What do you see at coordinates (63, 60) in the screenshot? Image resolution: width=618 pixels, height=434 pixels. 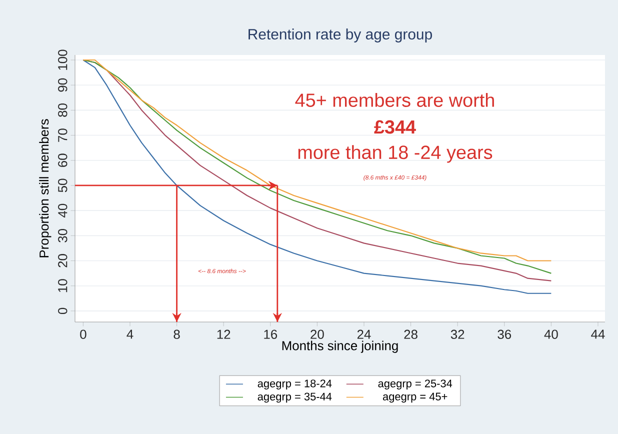 I see `y-tick-label: 100` at bounding box center [63, 60].